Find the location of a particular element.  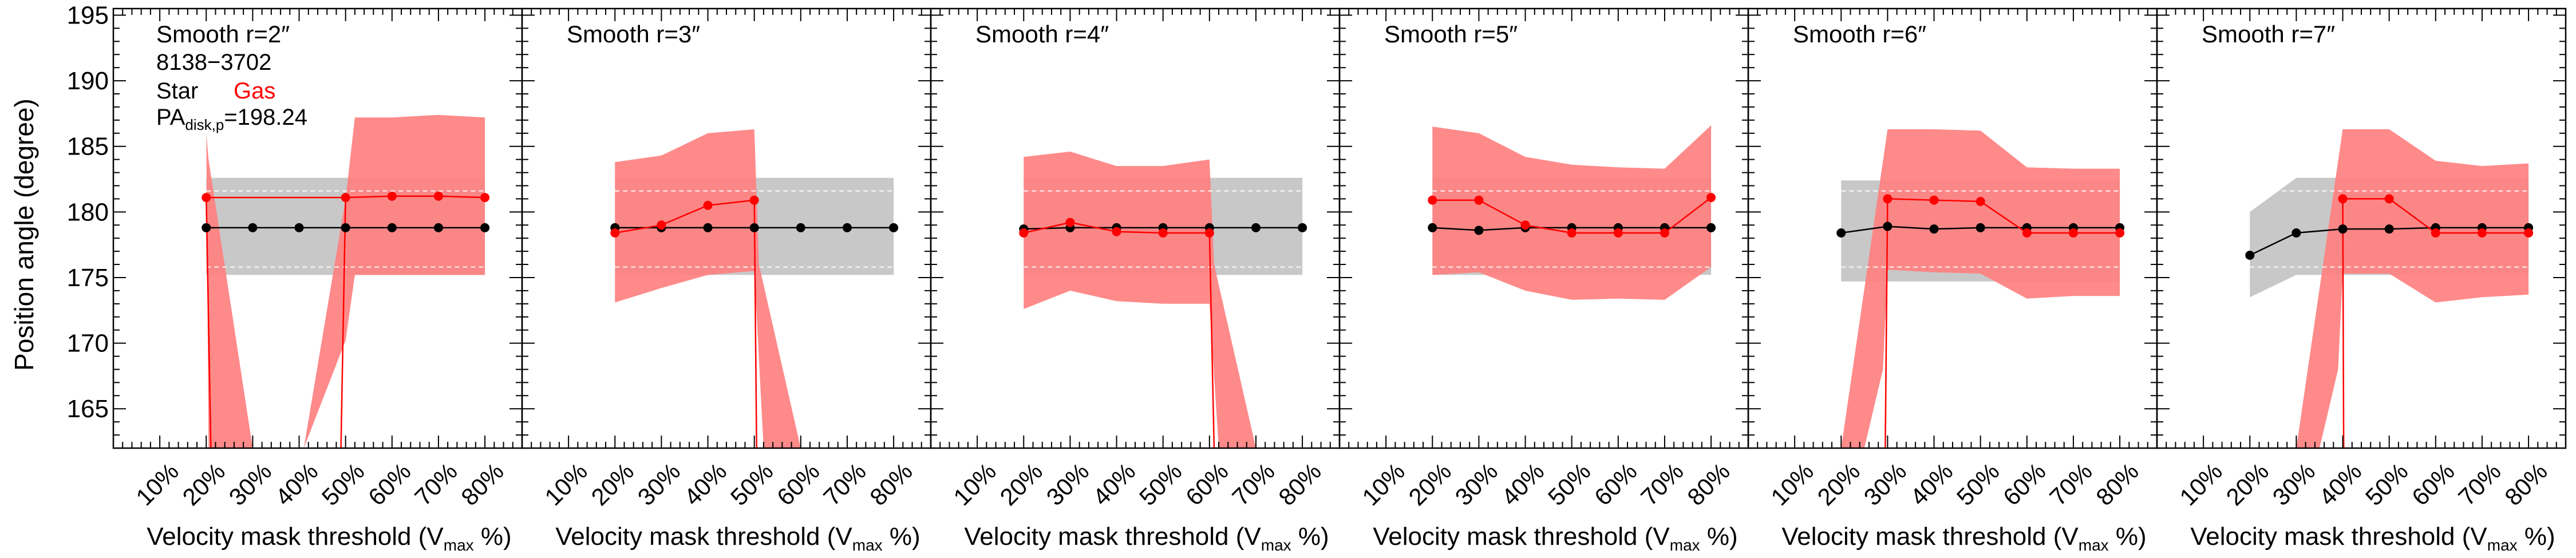

y-tick-label: 165 is located at coordinates (88, 409).